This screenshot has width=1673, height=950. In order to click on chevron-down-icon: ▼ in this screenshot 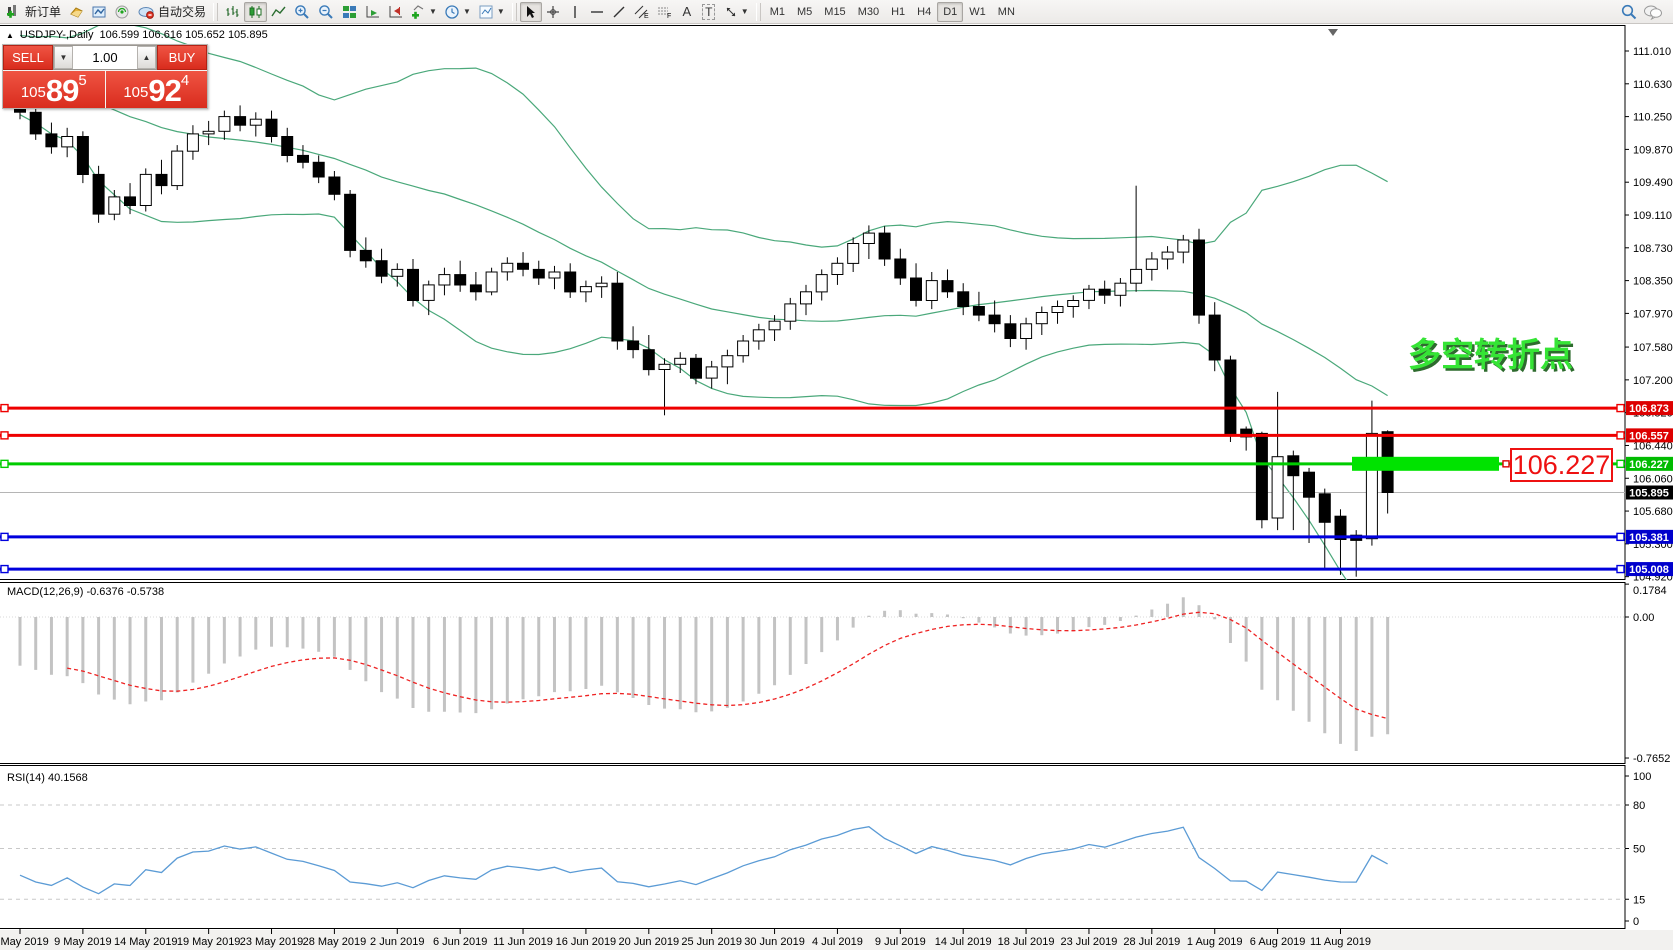, I will do `click(744, 11)`.